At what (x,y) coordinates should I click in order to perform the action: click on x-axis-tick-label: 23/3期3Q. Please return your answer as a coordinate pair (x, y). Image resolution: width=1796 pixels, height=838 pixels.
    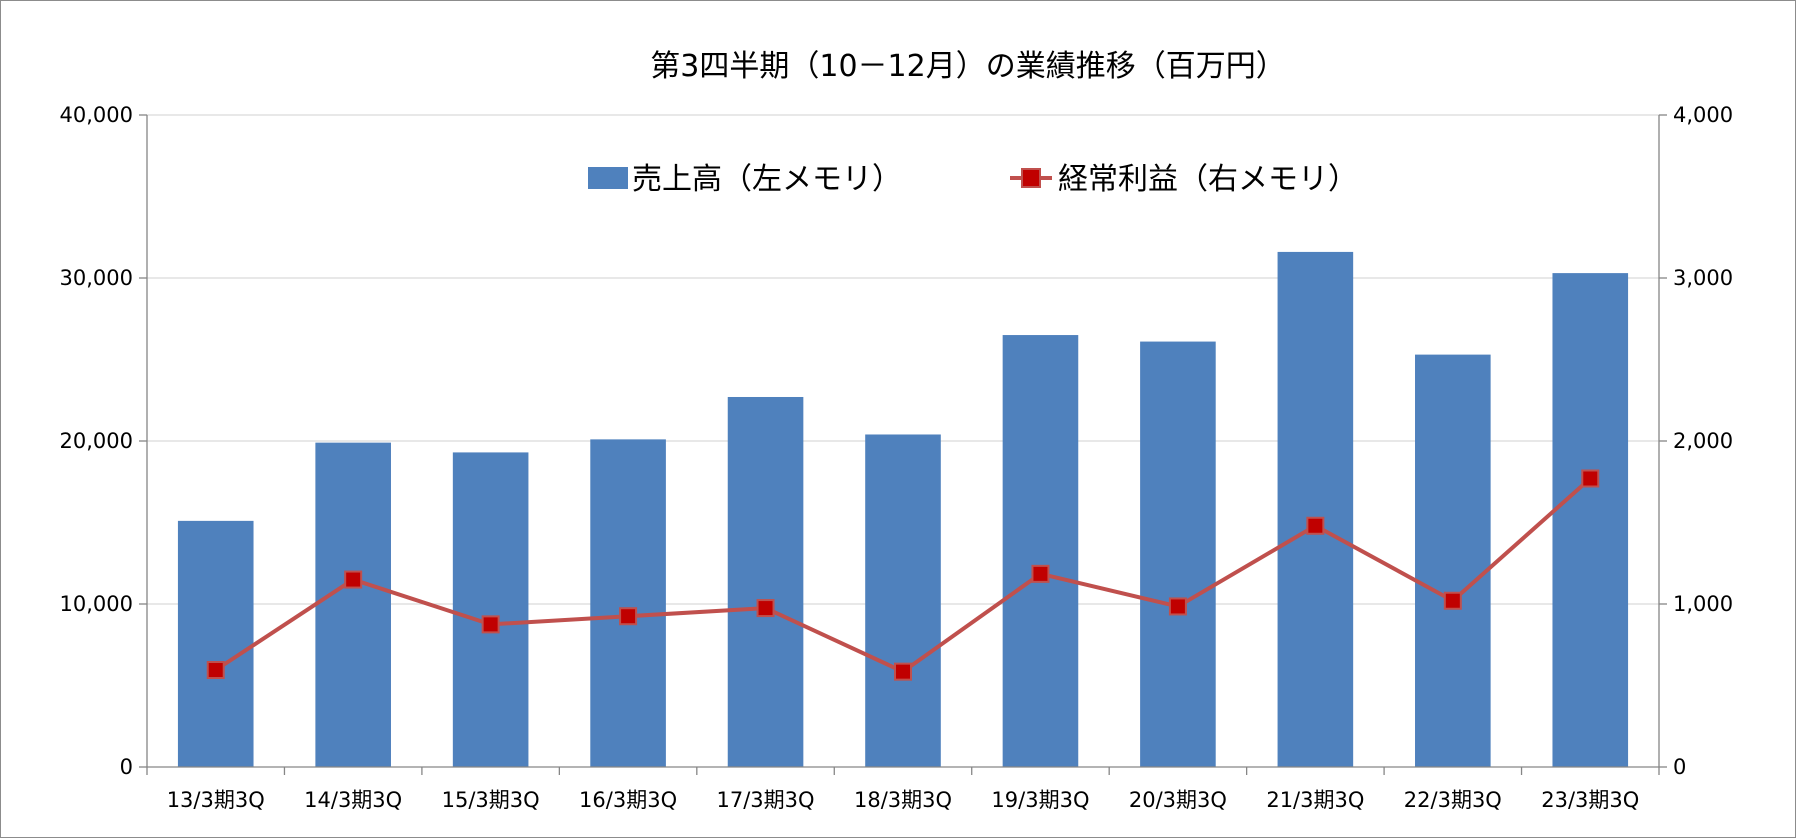
    Looking at the image, I should click on (1590, 800).